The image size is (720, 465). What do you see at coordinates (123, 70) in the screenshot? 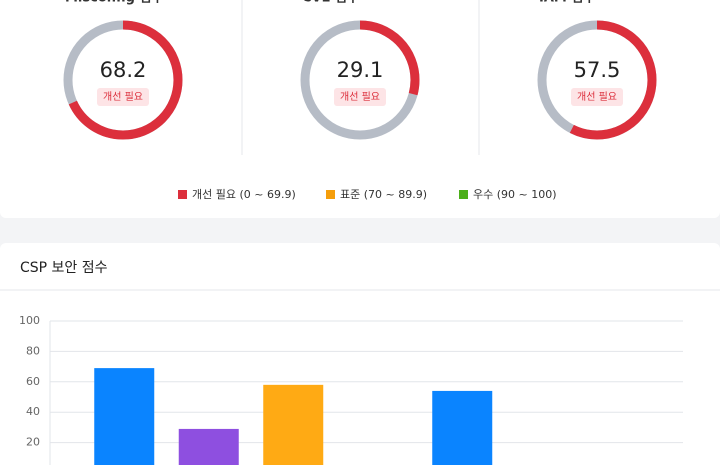
I see `gauge-value: 68.2` at bounding box center [123, 70].